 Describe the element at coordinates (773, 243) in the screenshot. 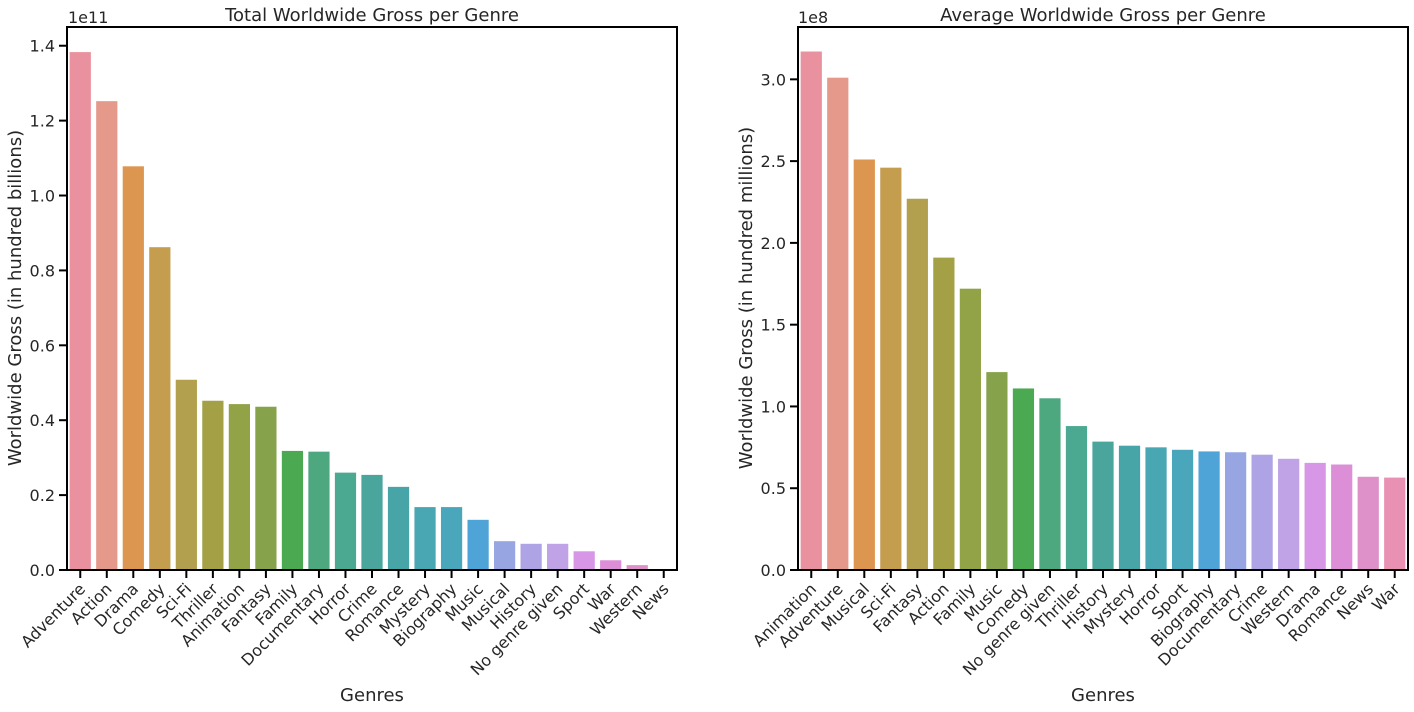

I see `y-tick-label: 2.0` at that location.